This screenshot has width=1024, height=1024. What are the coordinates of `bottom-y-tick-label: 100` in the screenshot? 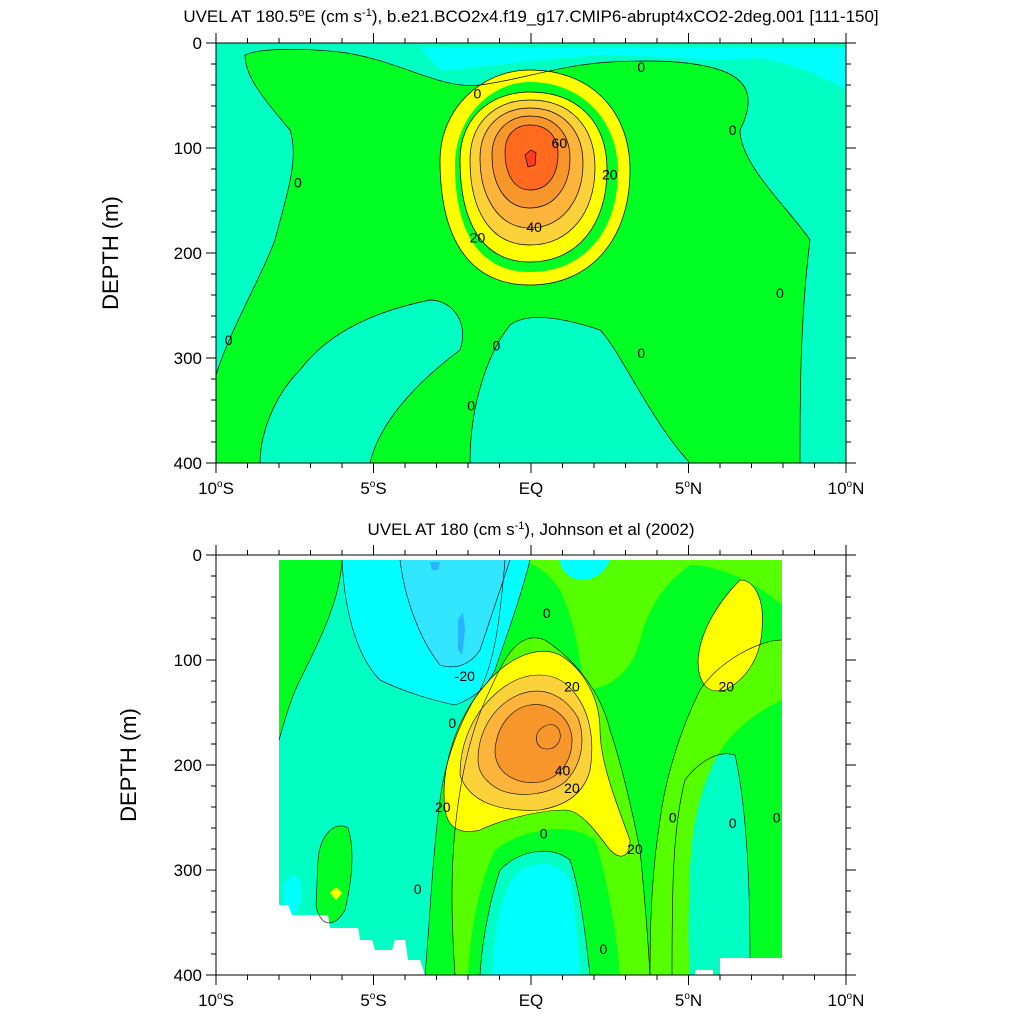 It's located at (188, 660).